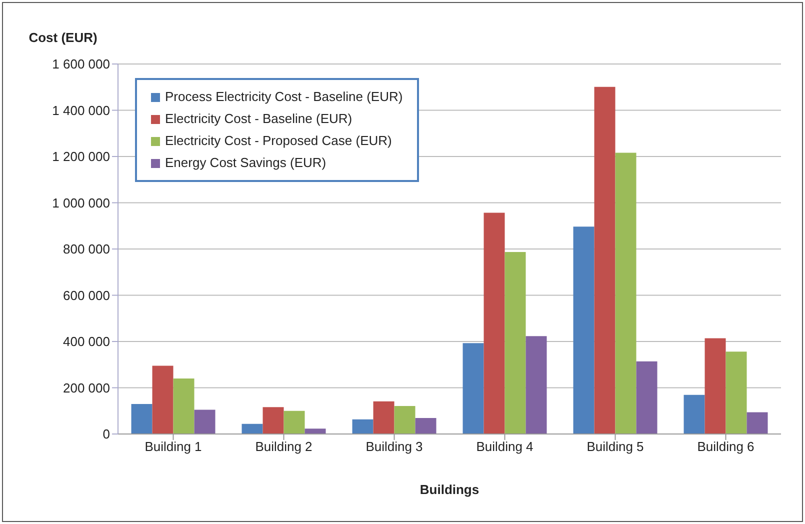 Image resolution: width=805 pixels, height=524 pixels. Describe the element at coordinates (86, 388) in the screenshot. I see `y-tick-label: 200 000` at that location.